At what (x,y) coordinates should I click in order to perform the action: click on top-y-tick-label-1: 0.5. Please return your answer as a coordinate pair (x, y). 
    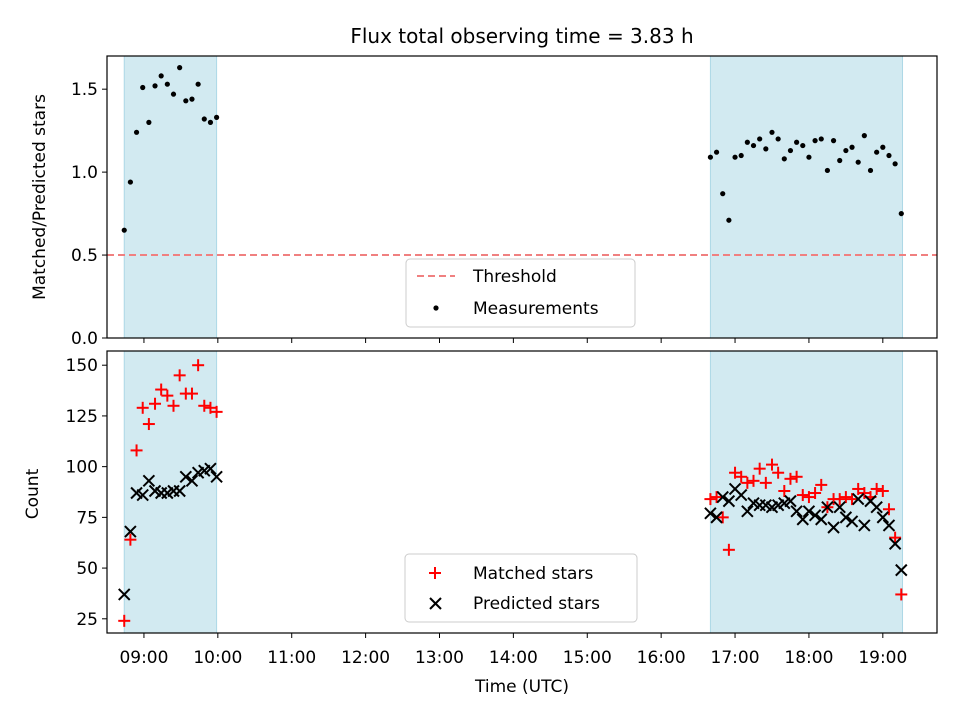
    Looking at the image, I should click on (84, 256).